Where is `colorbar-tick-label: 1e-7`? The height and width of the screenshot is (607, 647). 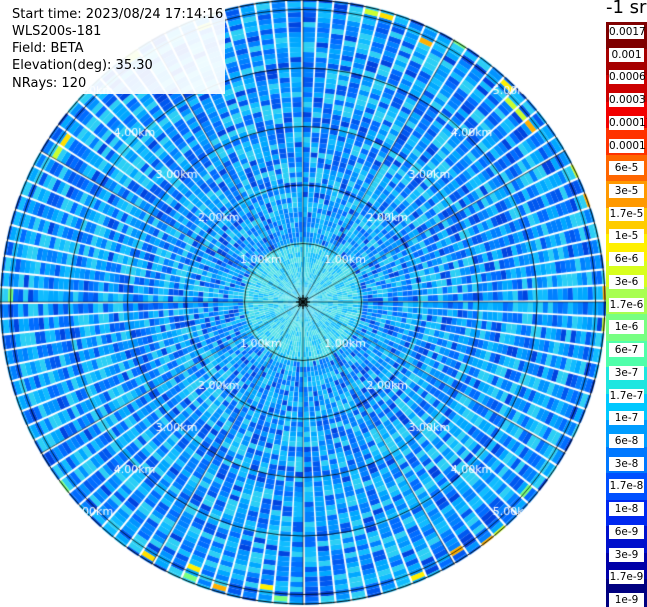 colorbar-tick-label: 1e-7 is located at coordinates (626, 418).